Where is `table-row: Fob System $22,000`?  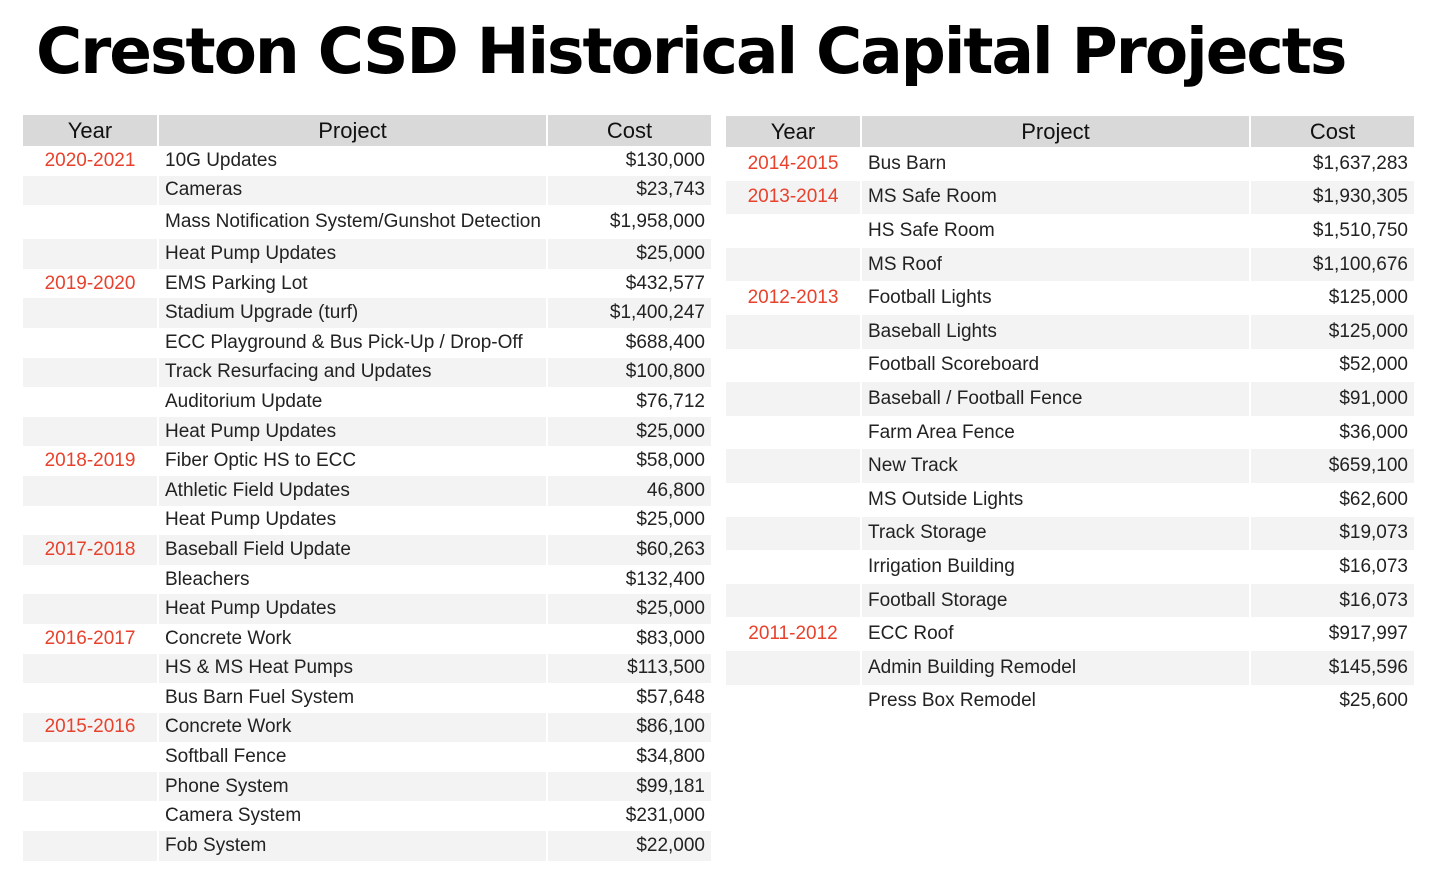 table-row: Fob System $22,000 is located at coordinates (367, 846).